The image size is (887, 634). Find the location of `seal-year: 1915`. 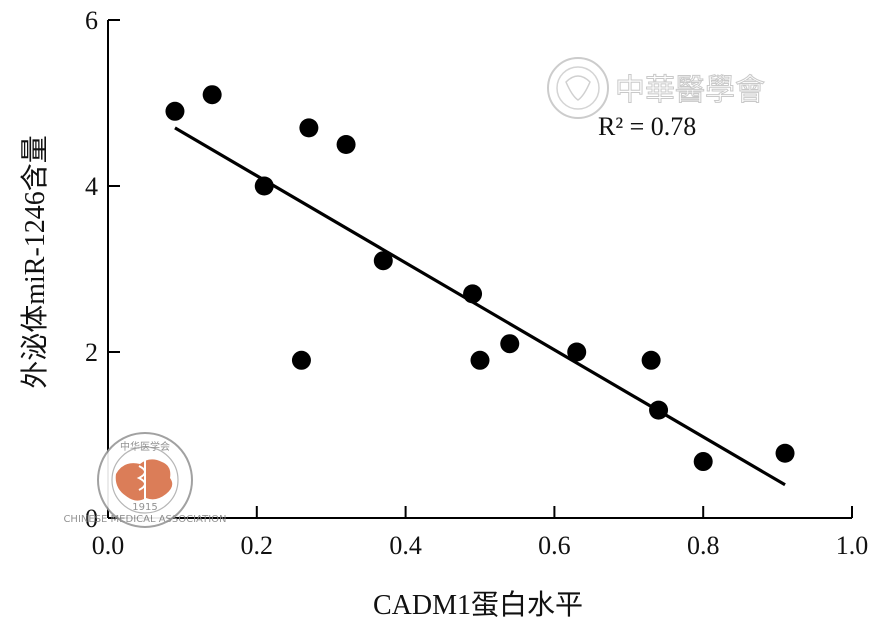

seal-year: 1915 is located at coordinates (144, 507).